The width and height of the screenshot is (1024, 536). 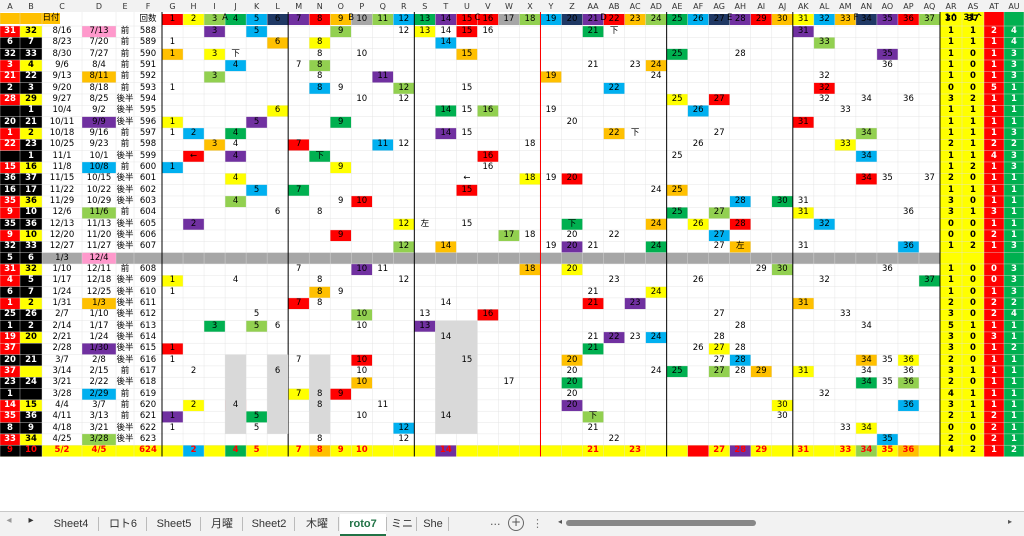 What do you see at coordinates (614, 6) in the screenshot?
I see `column-header-ab: AB` at bounding box center [614, 6].